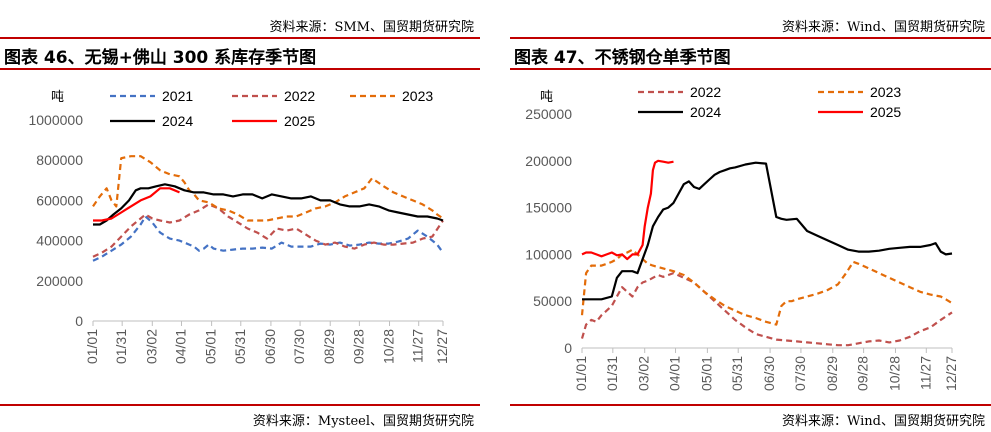  I want to click on legend-label-2021: 2021, so click(177, 96).